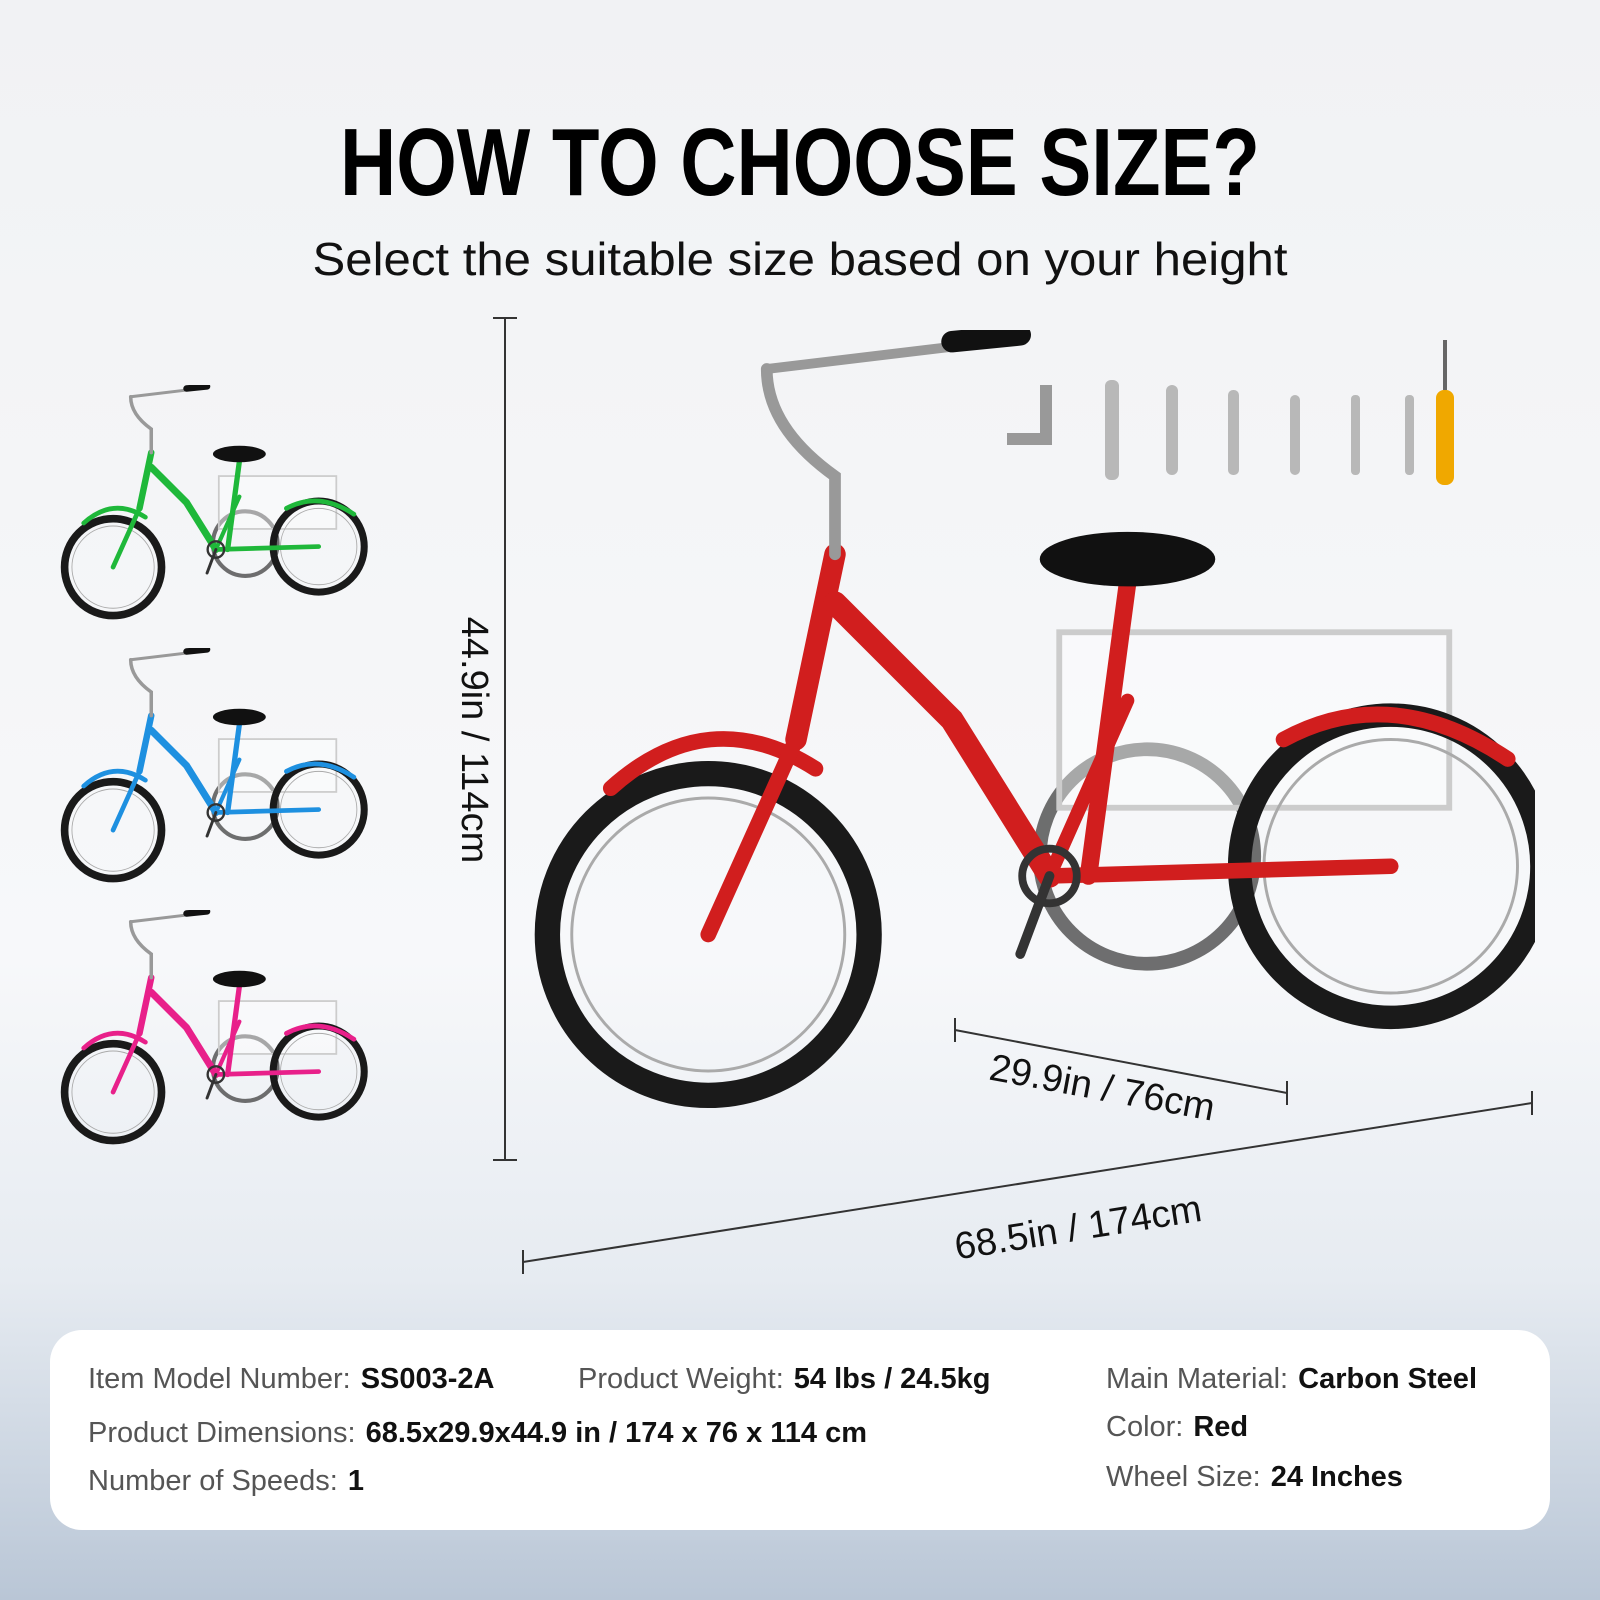  I want to click on spec-label: Main Material:, so click(1197, 1379).